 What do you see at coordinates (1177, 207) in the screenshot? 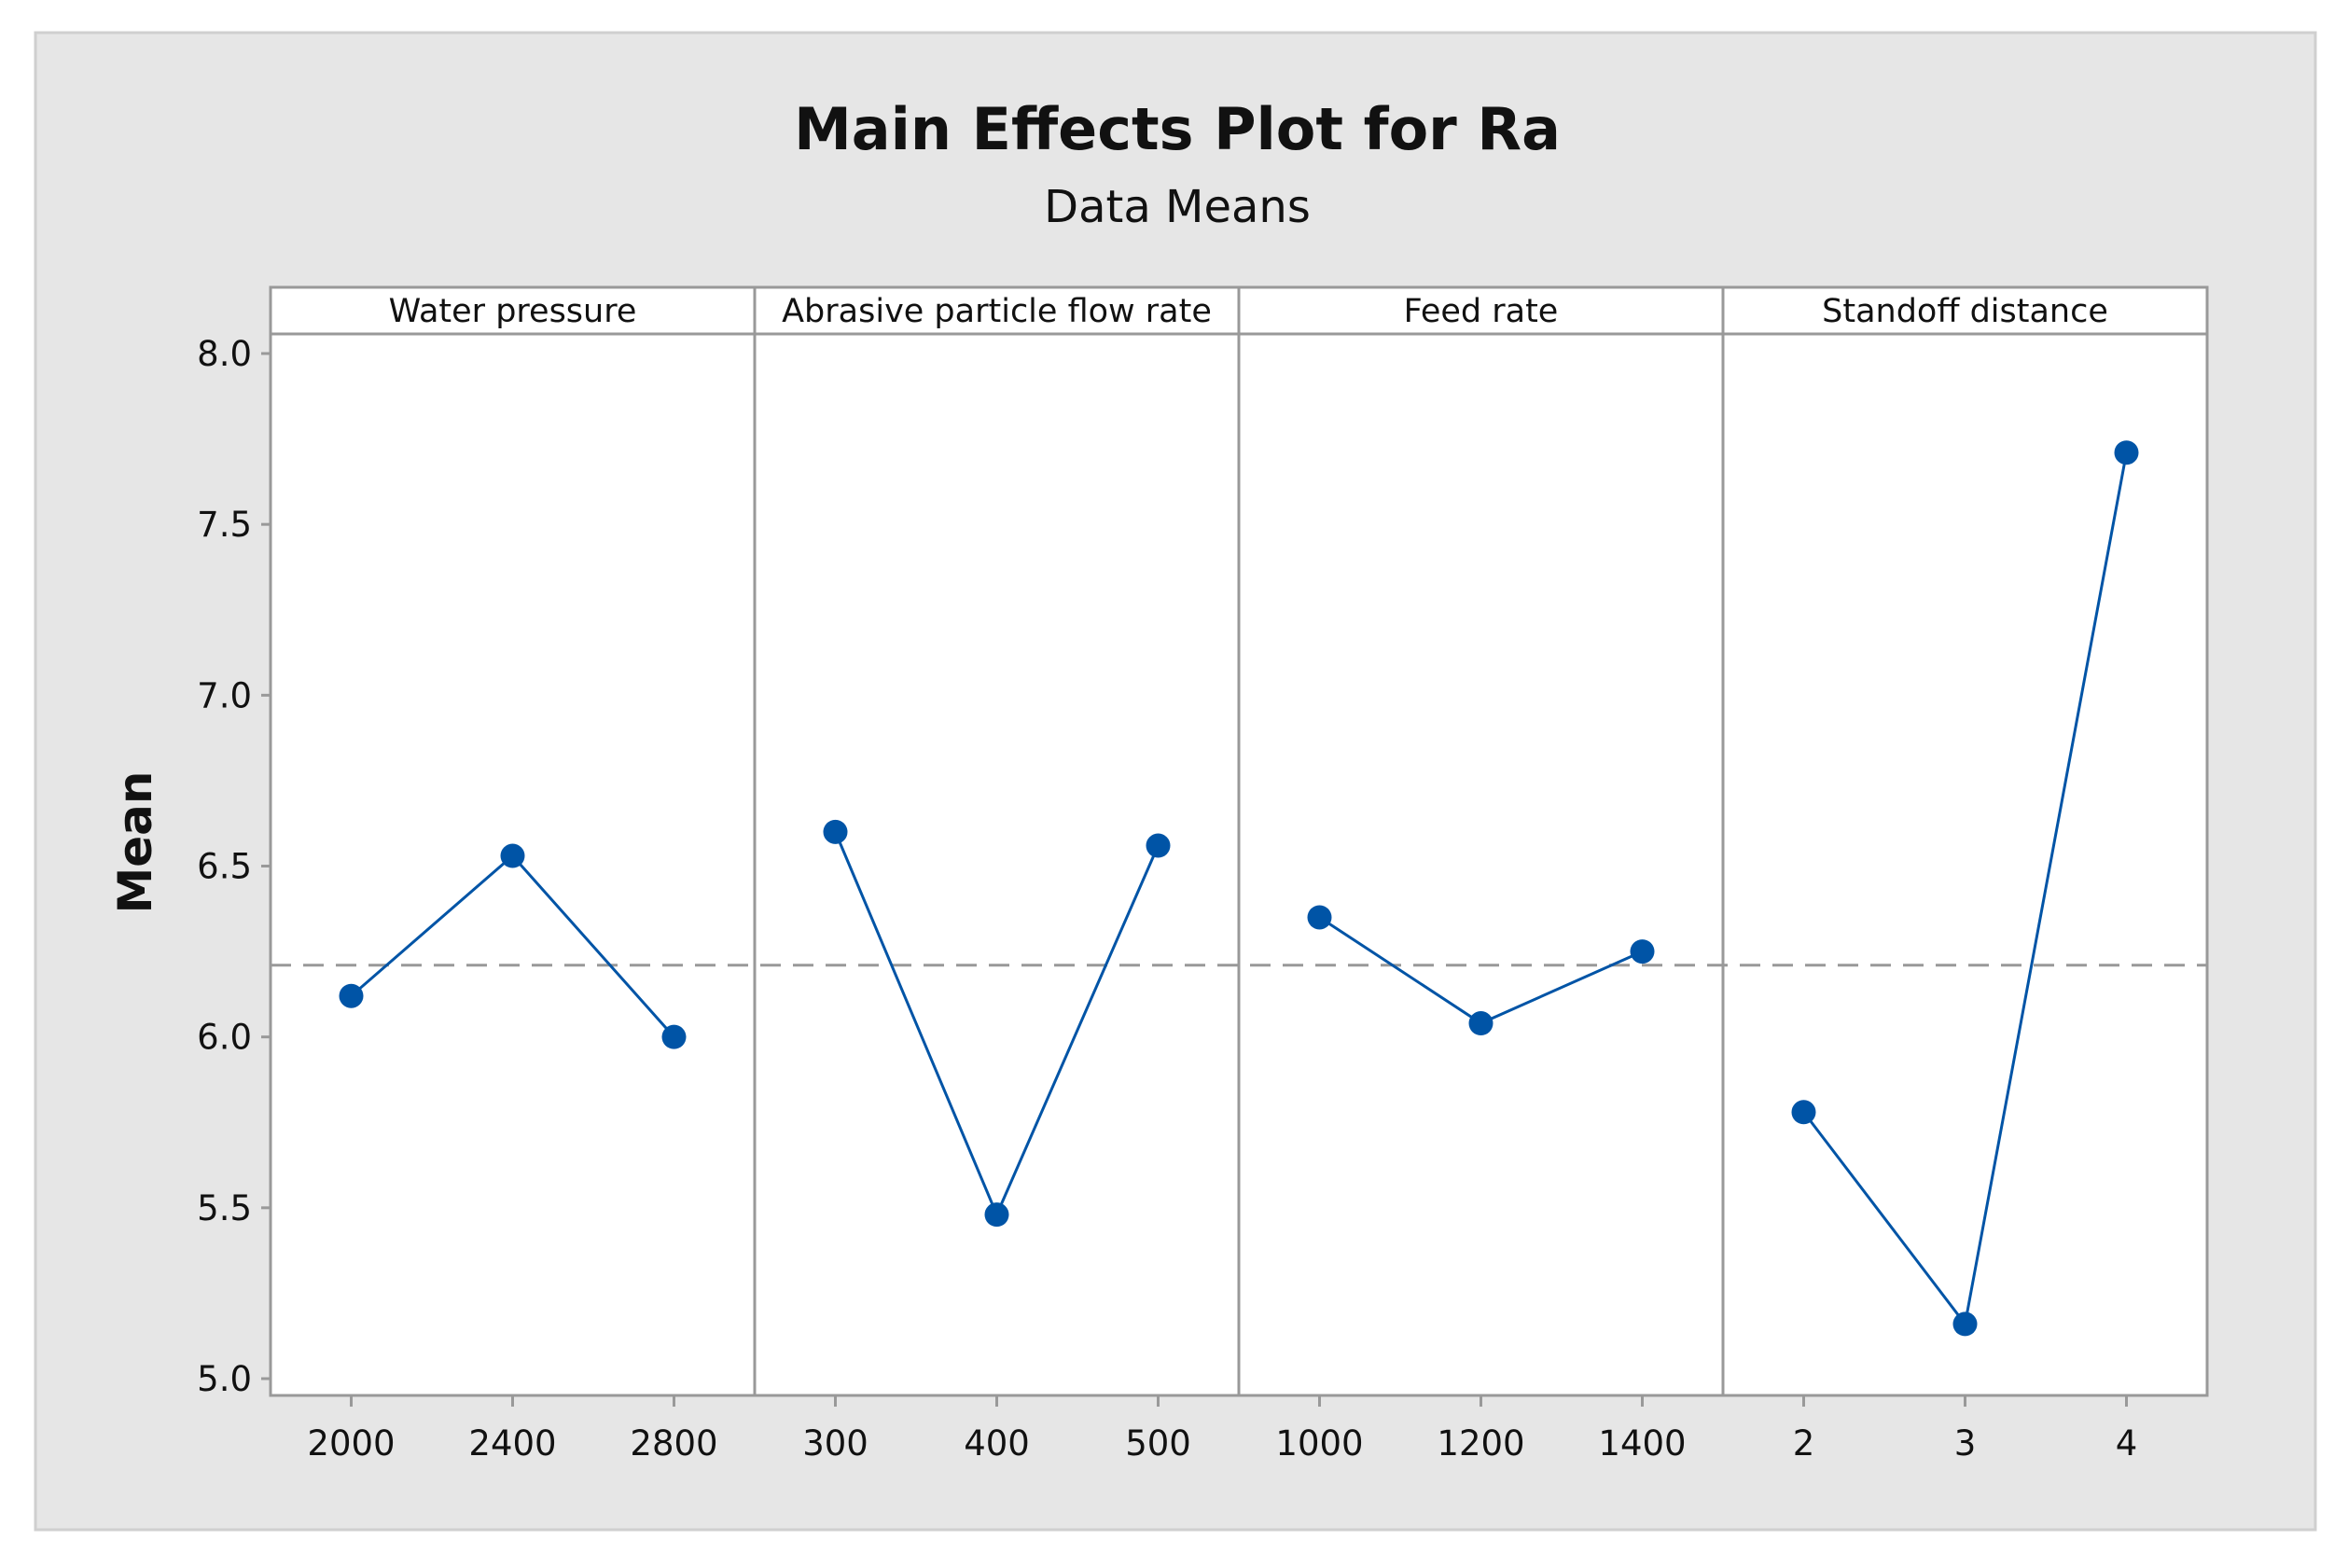
I see `chart-subtitle: Data Means` at bounding box center [1177, 207].